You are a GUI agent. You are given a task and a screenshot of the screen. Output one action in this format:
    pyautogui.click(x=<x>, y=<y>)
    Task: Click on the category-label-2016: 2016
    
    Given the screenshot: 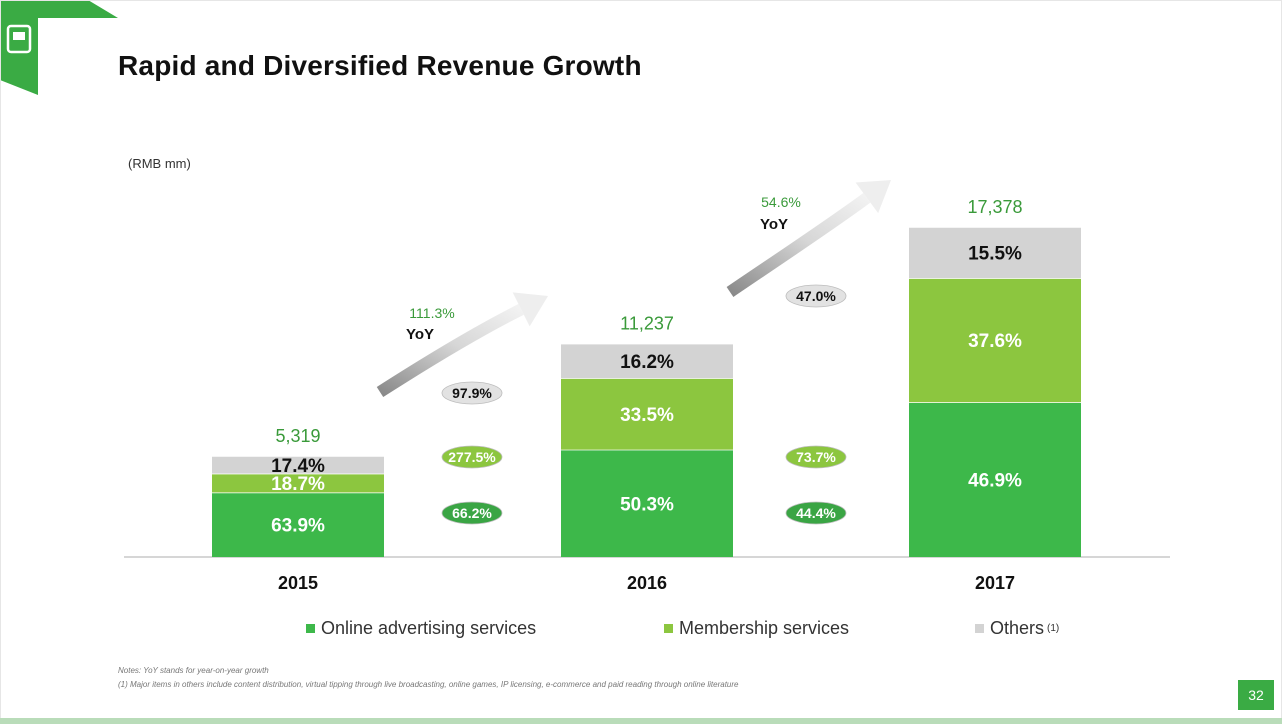 What is the action you would take?
    pyautogui.click(x=647, y=583)
    